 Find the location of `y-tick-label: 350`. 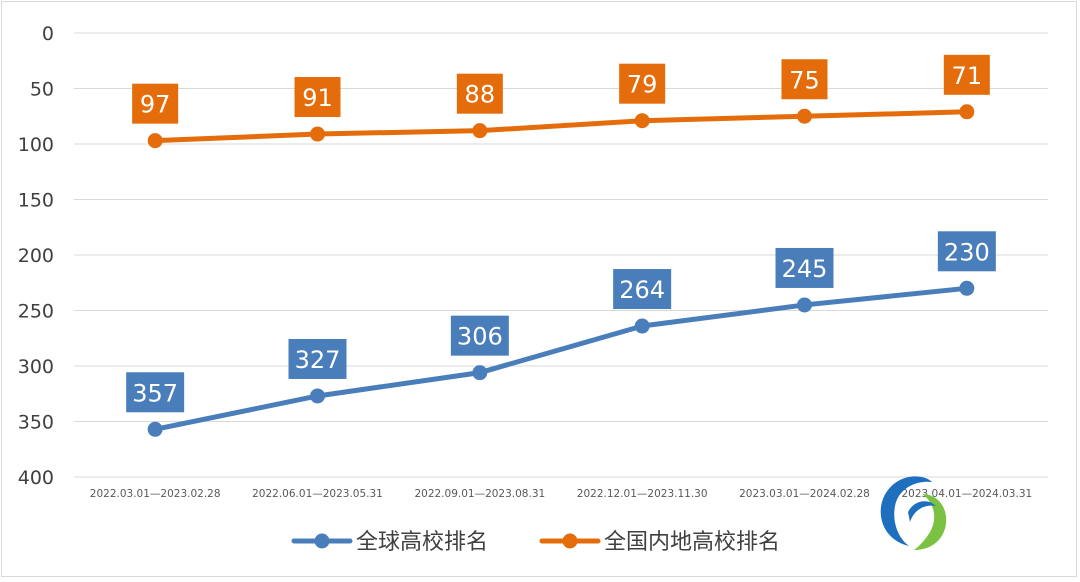

y-tick-label: 350 is located at coordinates (36, 423).